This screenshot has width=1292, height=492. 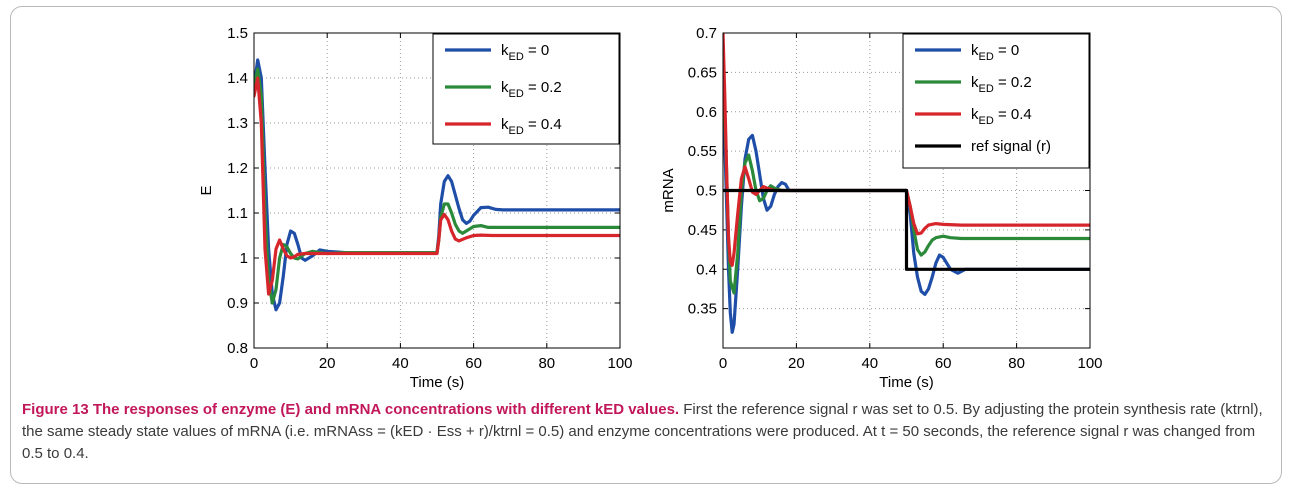 What do you see at coordinates (237, 348) in the screenshot?
I see `y-tick-label: 0.8` at bounding box center [237, 348].